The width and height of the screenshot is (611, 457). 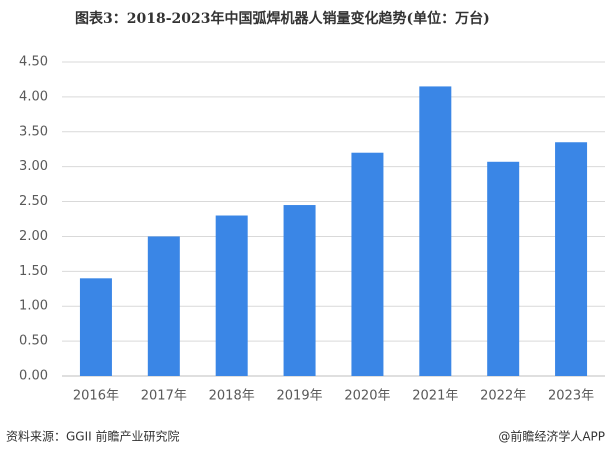 I want to click on y-tick-label: 2.00, so click(x=33, y=236).